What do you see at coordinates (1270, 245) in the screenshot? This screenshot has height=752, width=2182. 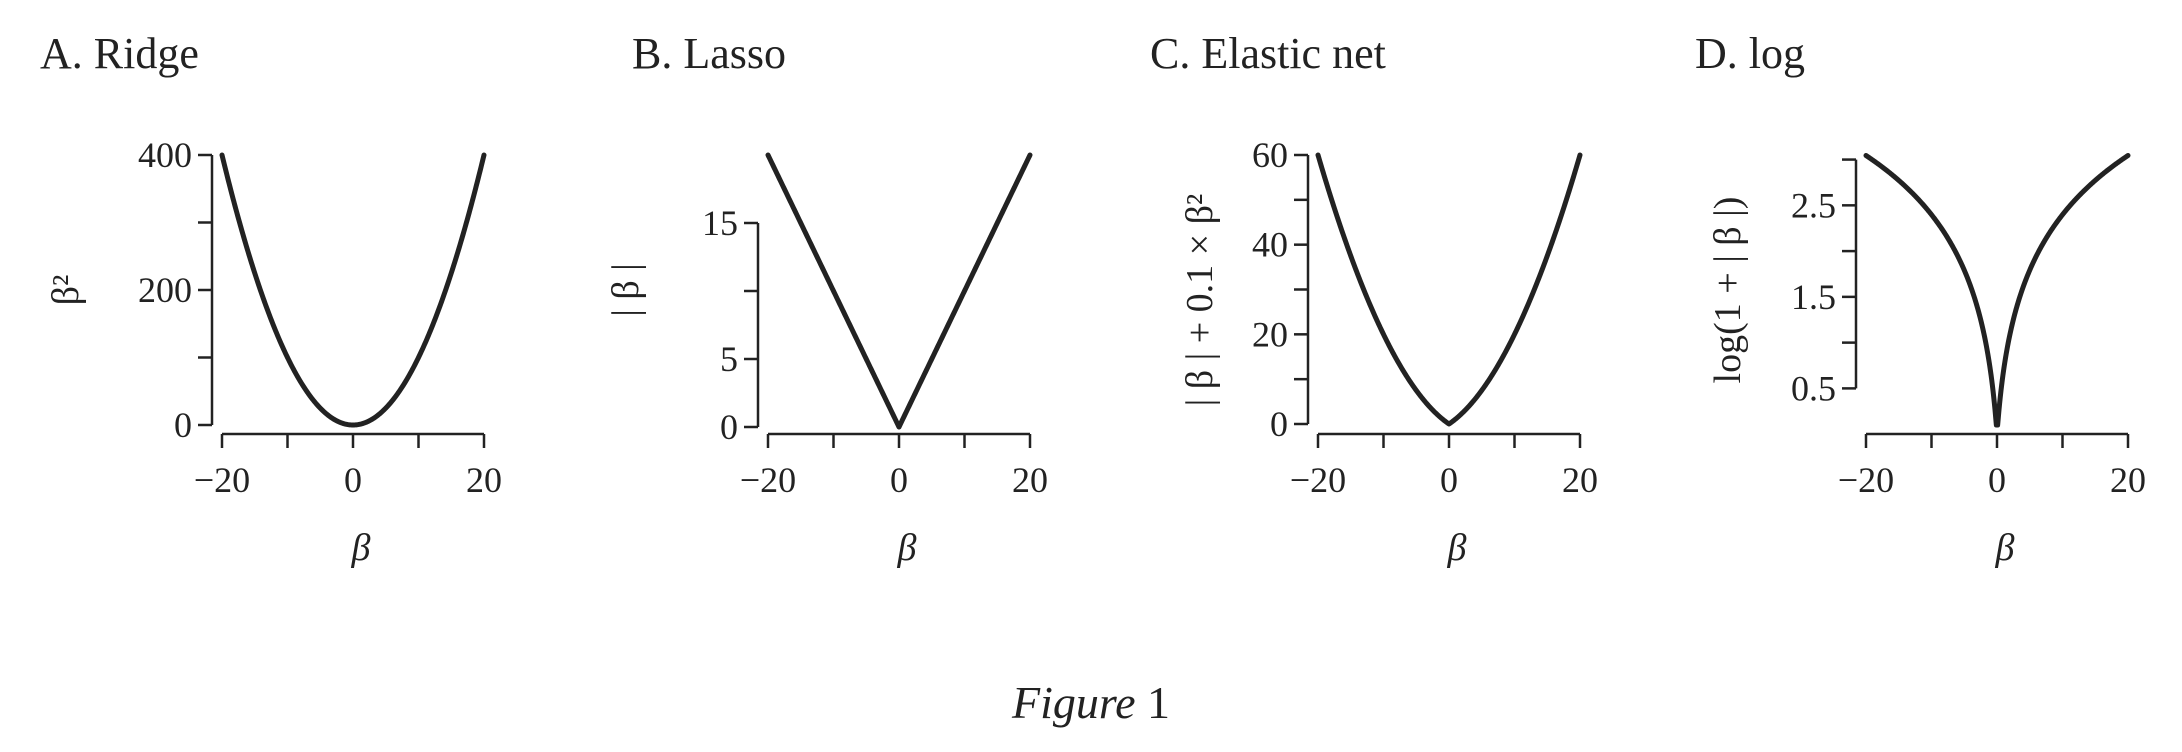 I see `y-tick-label: 40` at bounding box center [1270, 245].